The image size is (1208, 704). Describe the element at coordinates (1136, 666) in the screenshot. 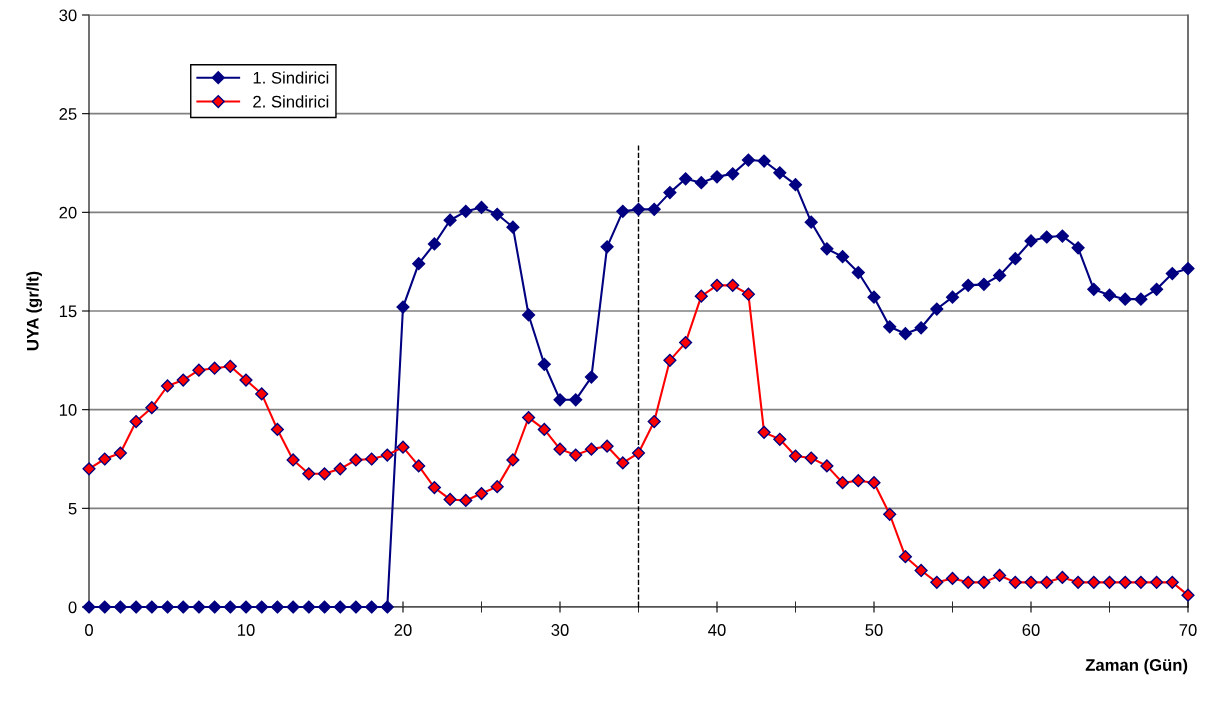

I see `x-axis-title: Zaman (Gün)` at that location.